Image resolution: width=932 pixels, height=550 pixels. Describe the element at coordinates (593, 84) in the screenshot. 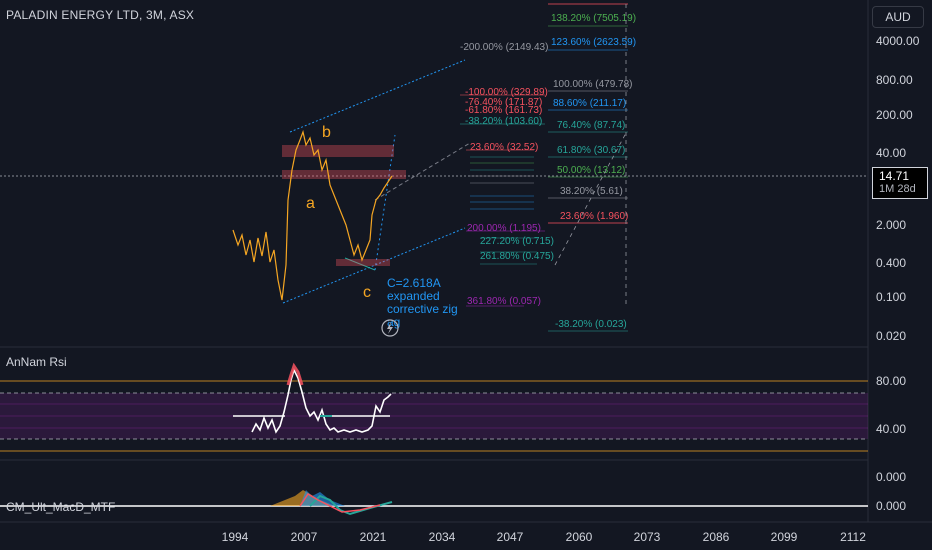

I see `fib-right-label: 100.00% (479.78)` at that location.